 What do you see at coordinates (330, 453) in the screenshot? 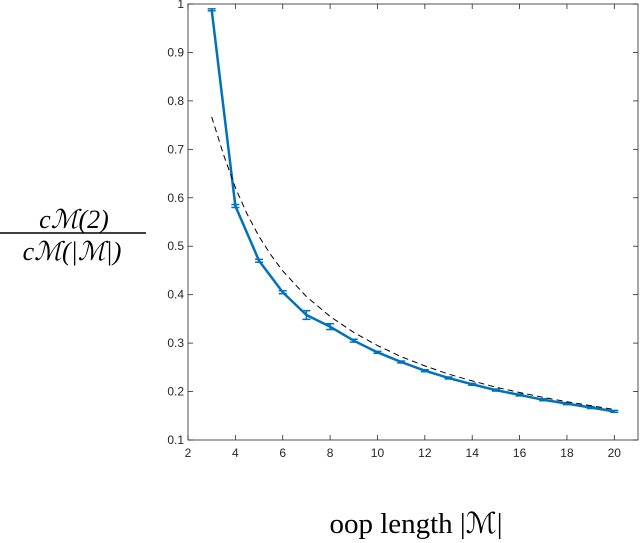
I see `x-tick-label: 8` at bounding box center [330, 453].